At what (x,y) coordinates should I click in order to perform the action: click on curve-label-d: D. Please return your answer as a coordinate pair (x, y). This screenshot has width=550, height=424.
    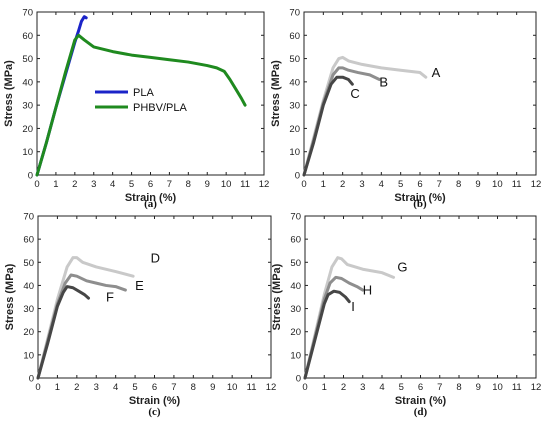
    Looking at the image, I should click on (155, 257).